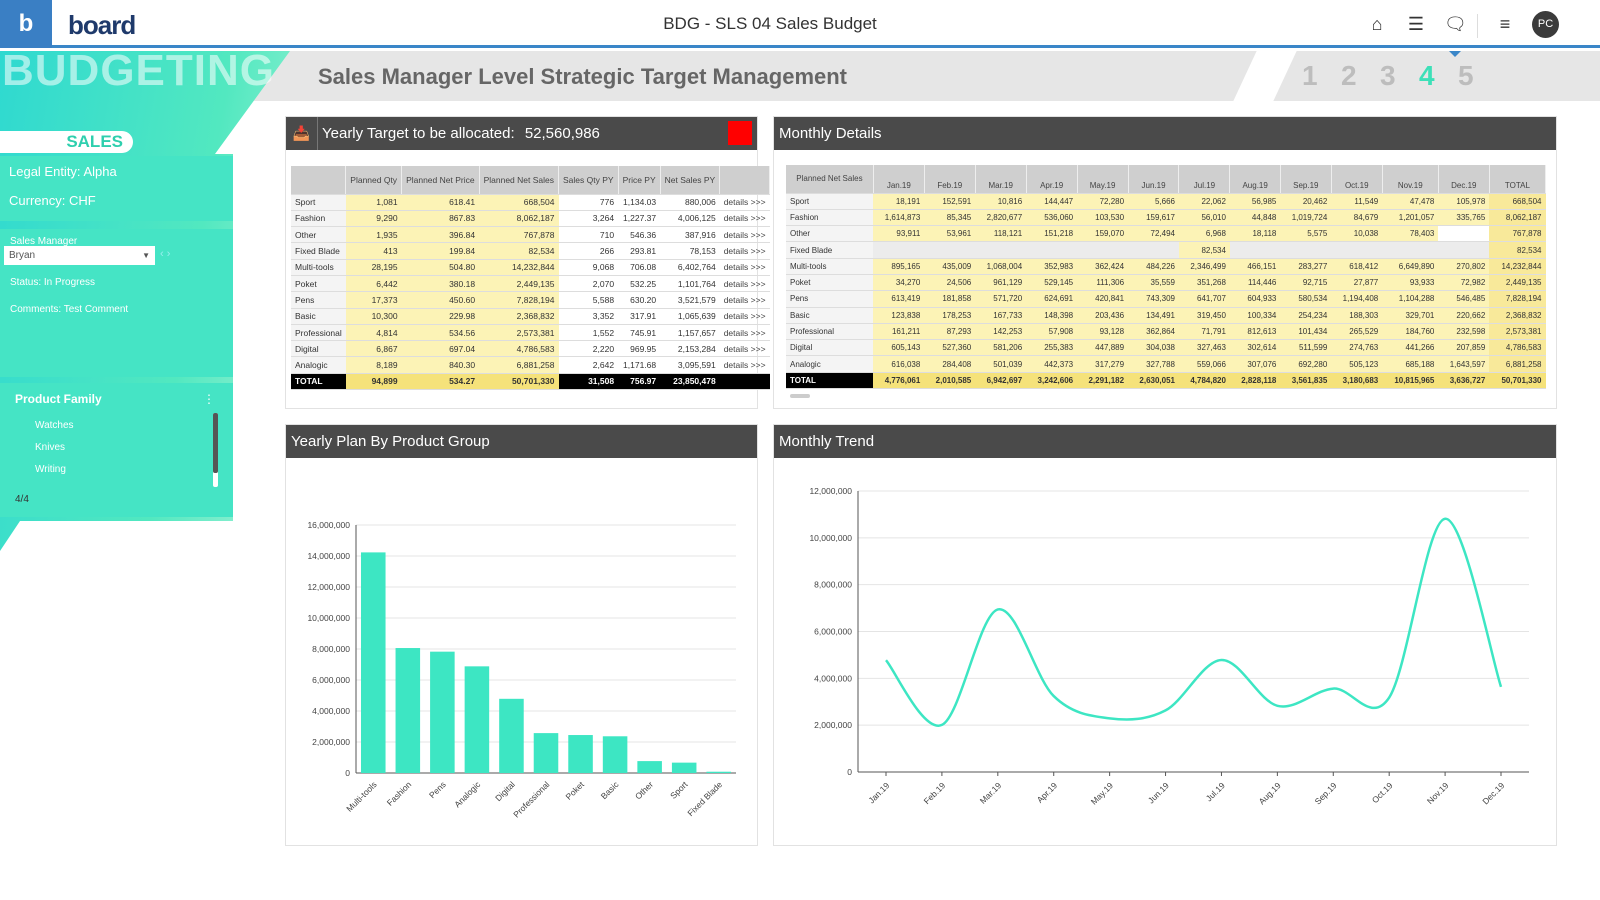 The image size is (1600, 900). I want to click on horizontal-scrollbar, so click(800, 396).